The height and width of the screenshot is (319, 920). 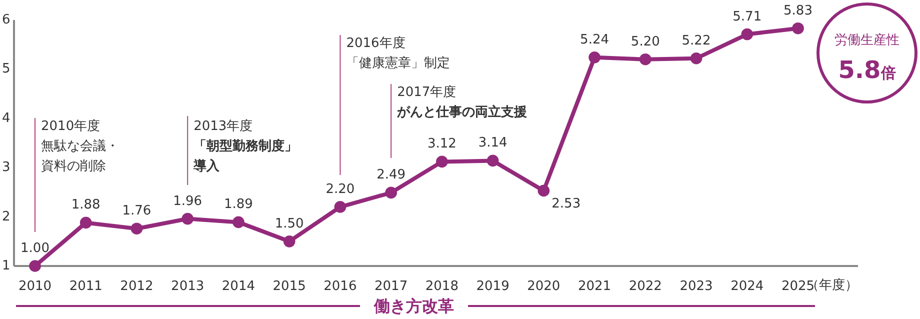 I want to click on data-label: 5.22, so click(x=696, y=40).